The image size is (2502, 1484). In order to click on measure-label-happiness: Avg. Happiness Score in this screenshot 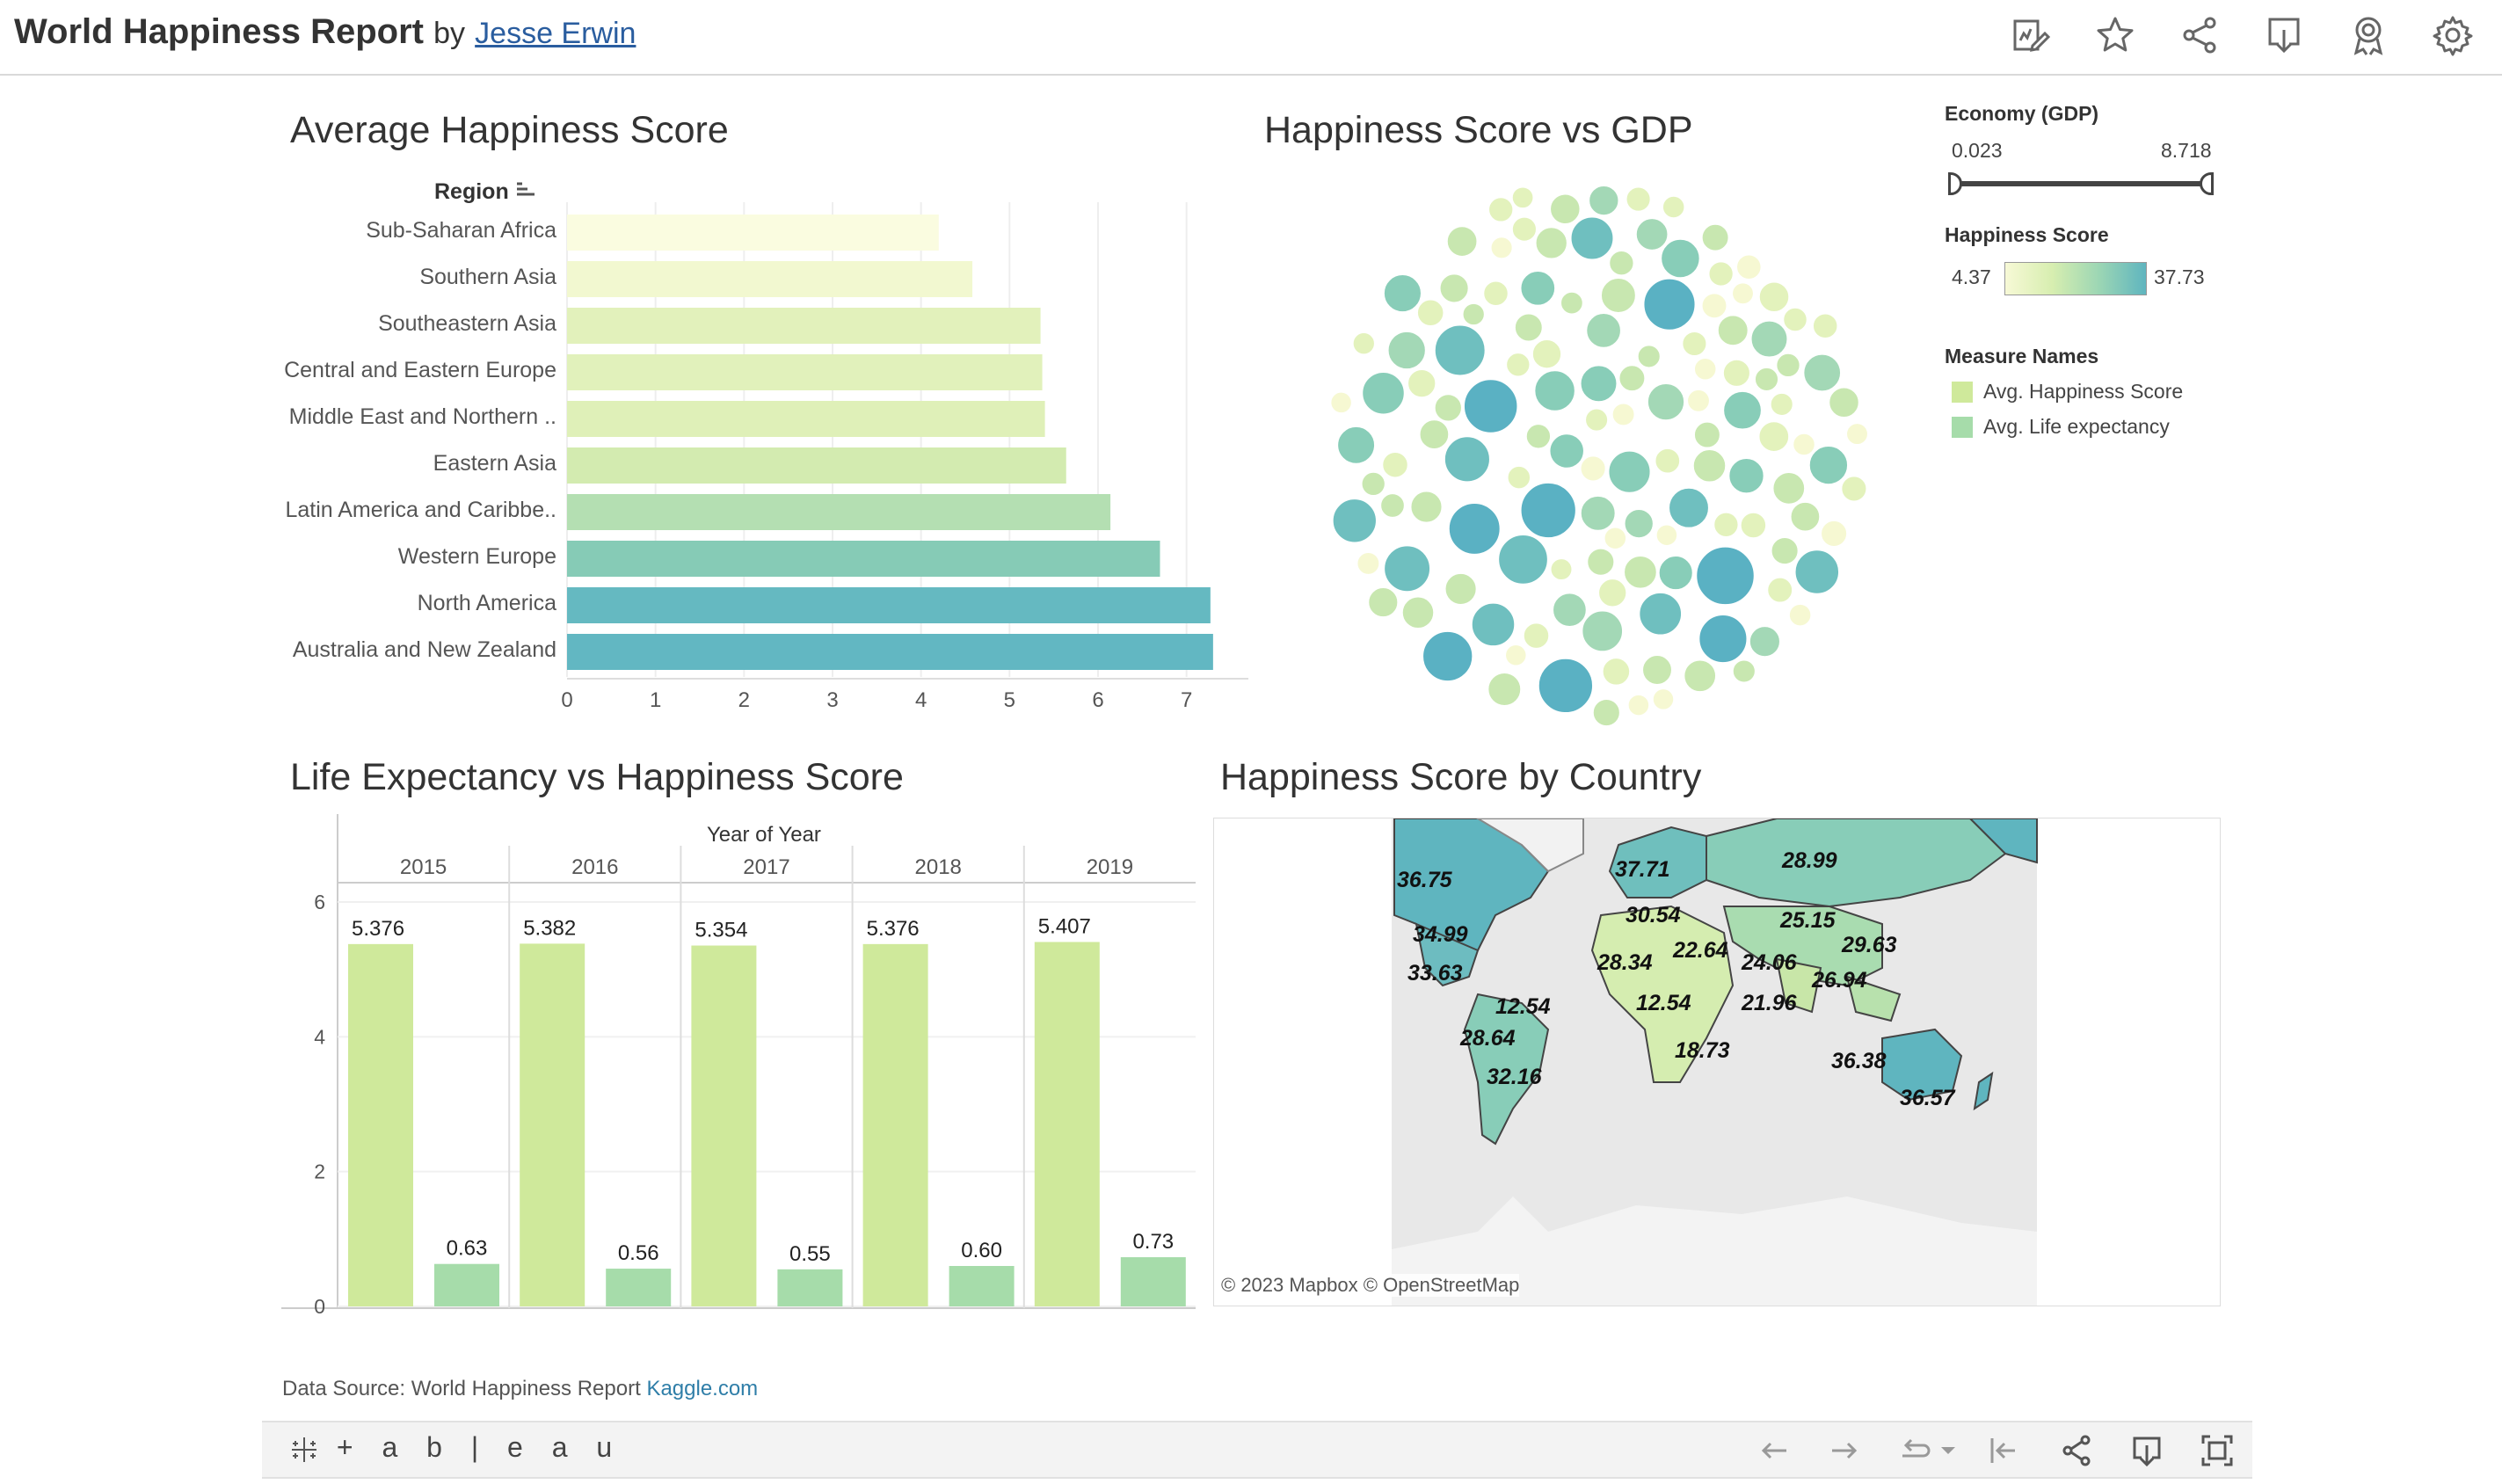, I will do `click(2084, 392)`.